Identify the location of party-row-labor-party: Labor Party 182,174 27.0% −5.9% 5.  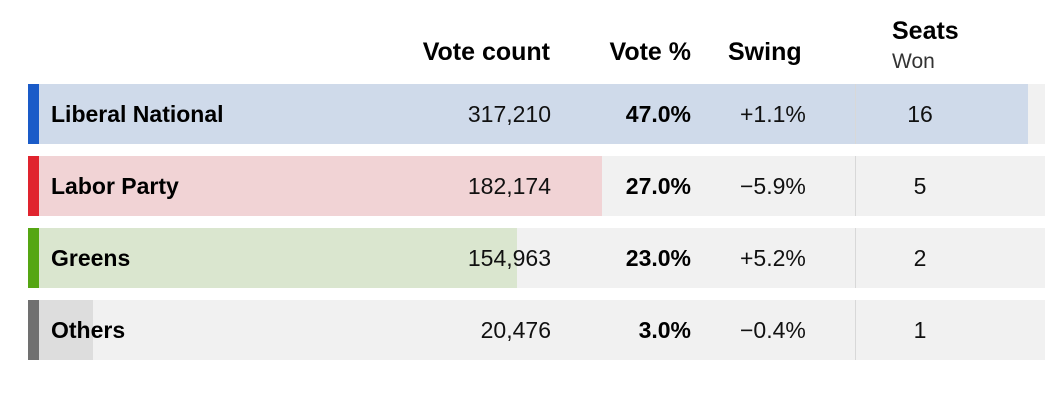
(536, 186).